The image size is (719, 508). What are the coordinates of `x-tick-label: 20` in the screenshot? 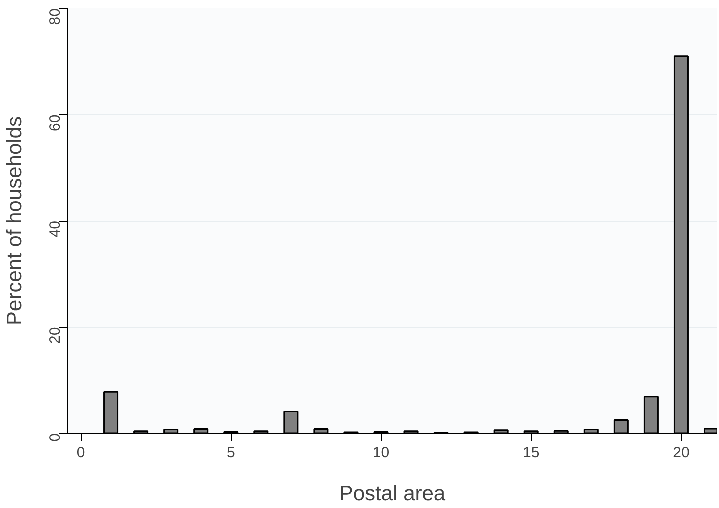 It's located at (681, 453).